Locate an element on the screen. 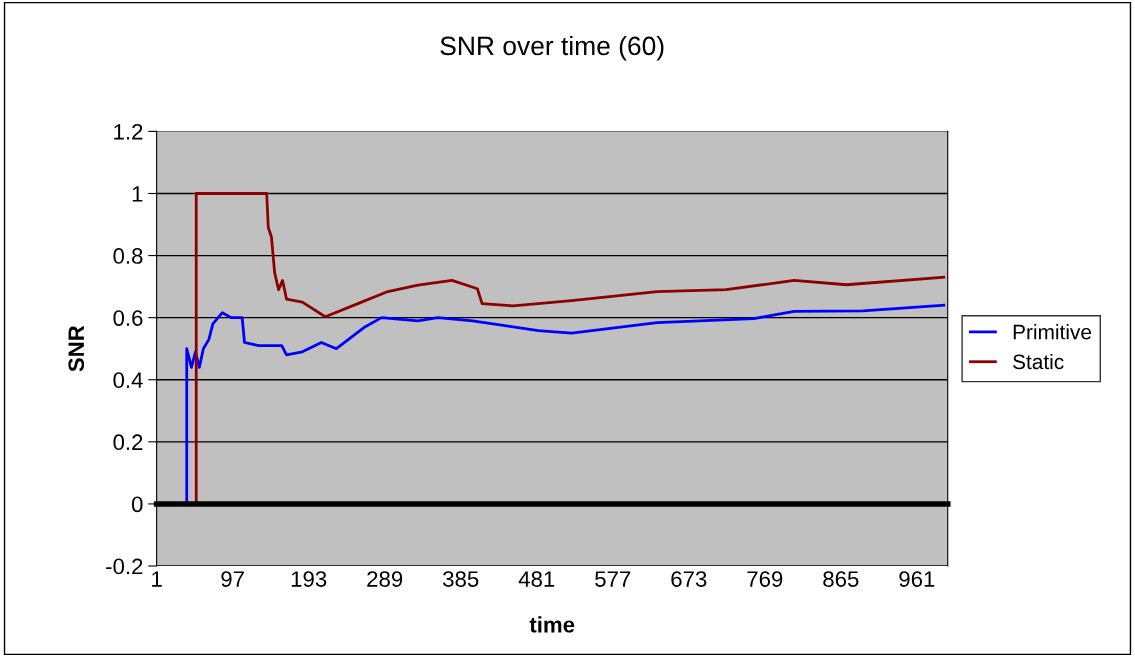 The width and height of the screenshot is (1135, 657). x-tick-label: 289 is located at coordinates (385, 579).